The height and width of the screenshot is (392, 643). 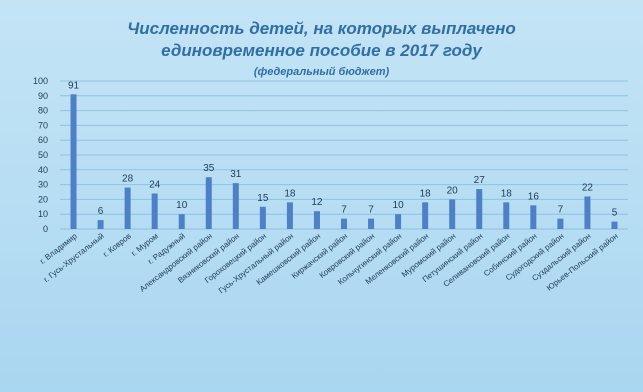 What do you see at coordinates (116, 244) in the screenshot?
I see `x-tick-label: г. Ковров` at bounding box center [116, 244].